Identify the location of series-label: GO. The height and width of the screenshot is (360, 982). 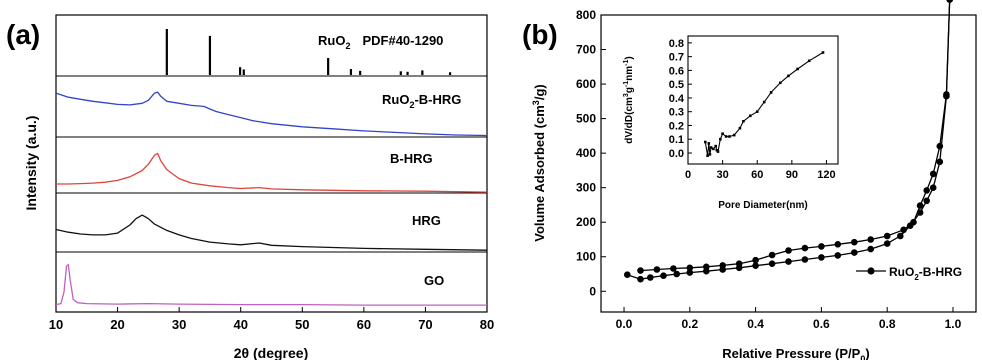
(434, 280).